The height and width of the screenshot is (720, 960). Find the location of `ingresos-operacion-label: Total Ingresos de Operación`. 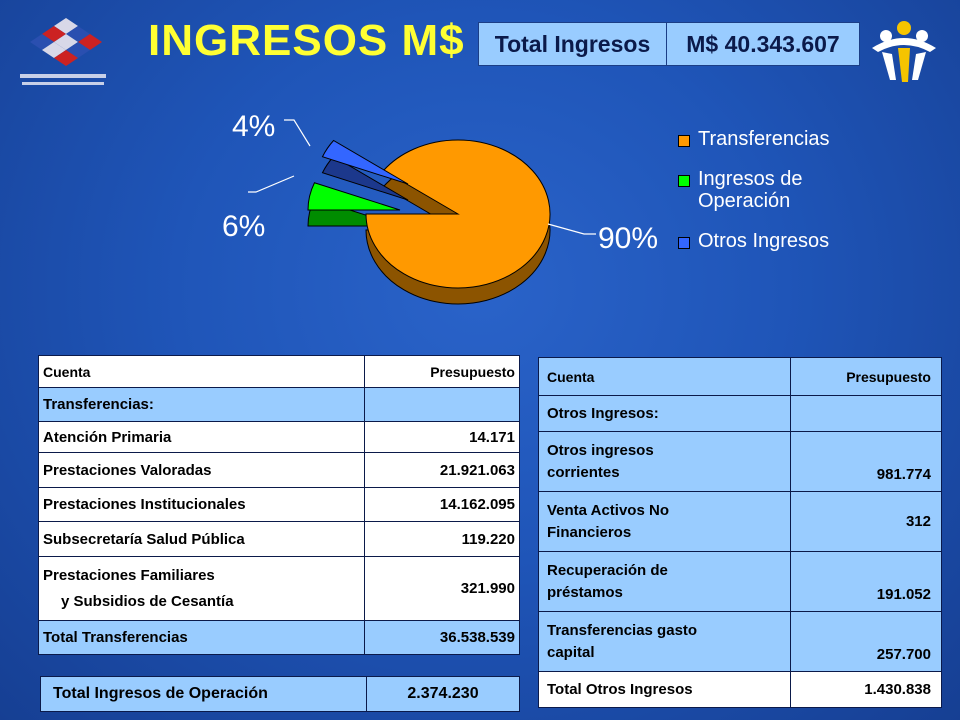

ingresos-operacion-label: Total Ingresos de Operación is located at coordinates (204, 694).